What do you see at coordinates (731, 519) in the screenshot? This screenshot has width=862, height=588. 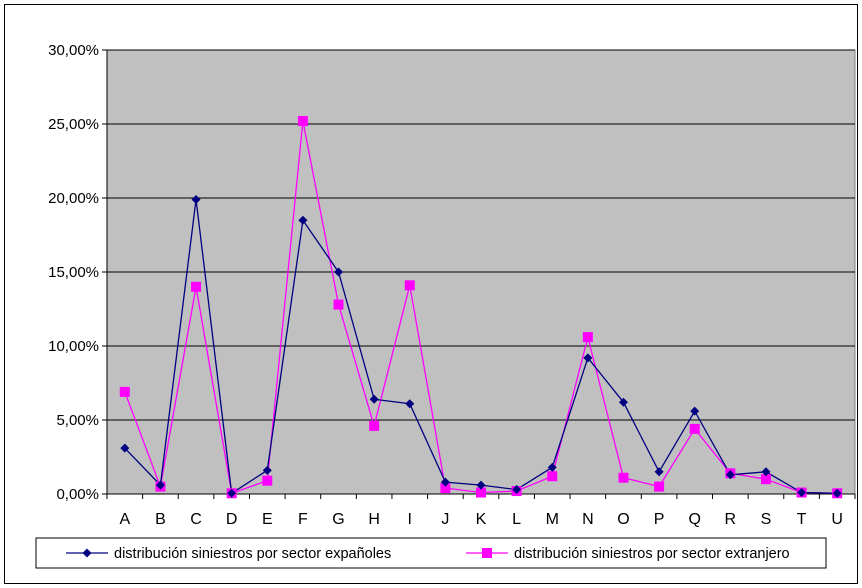 I see `x-tick-label: R` at bounding box center [731, 519].